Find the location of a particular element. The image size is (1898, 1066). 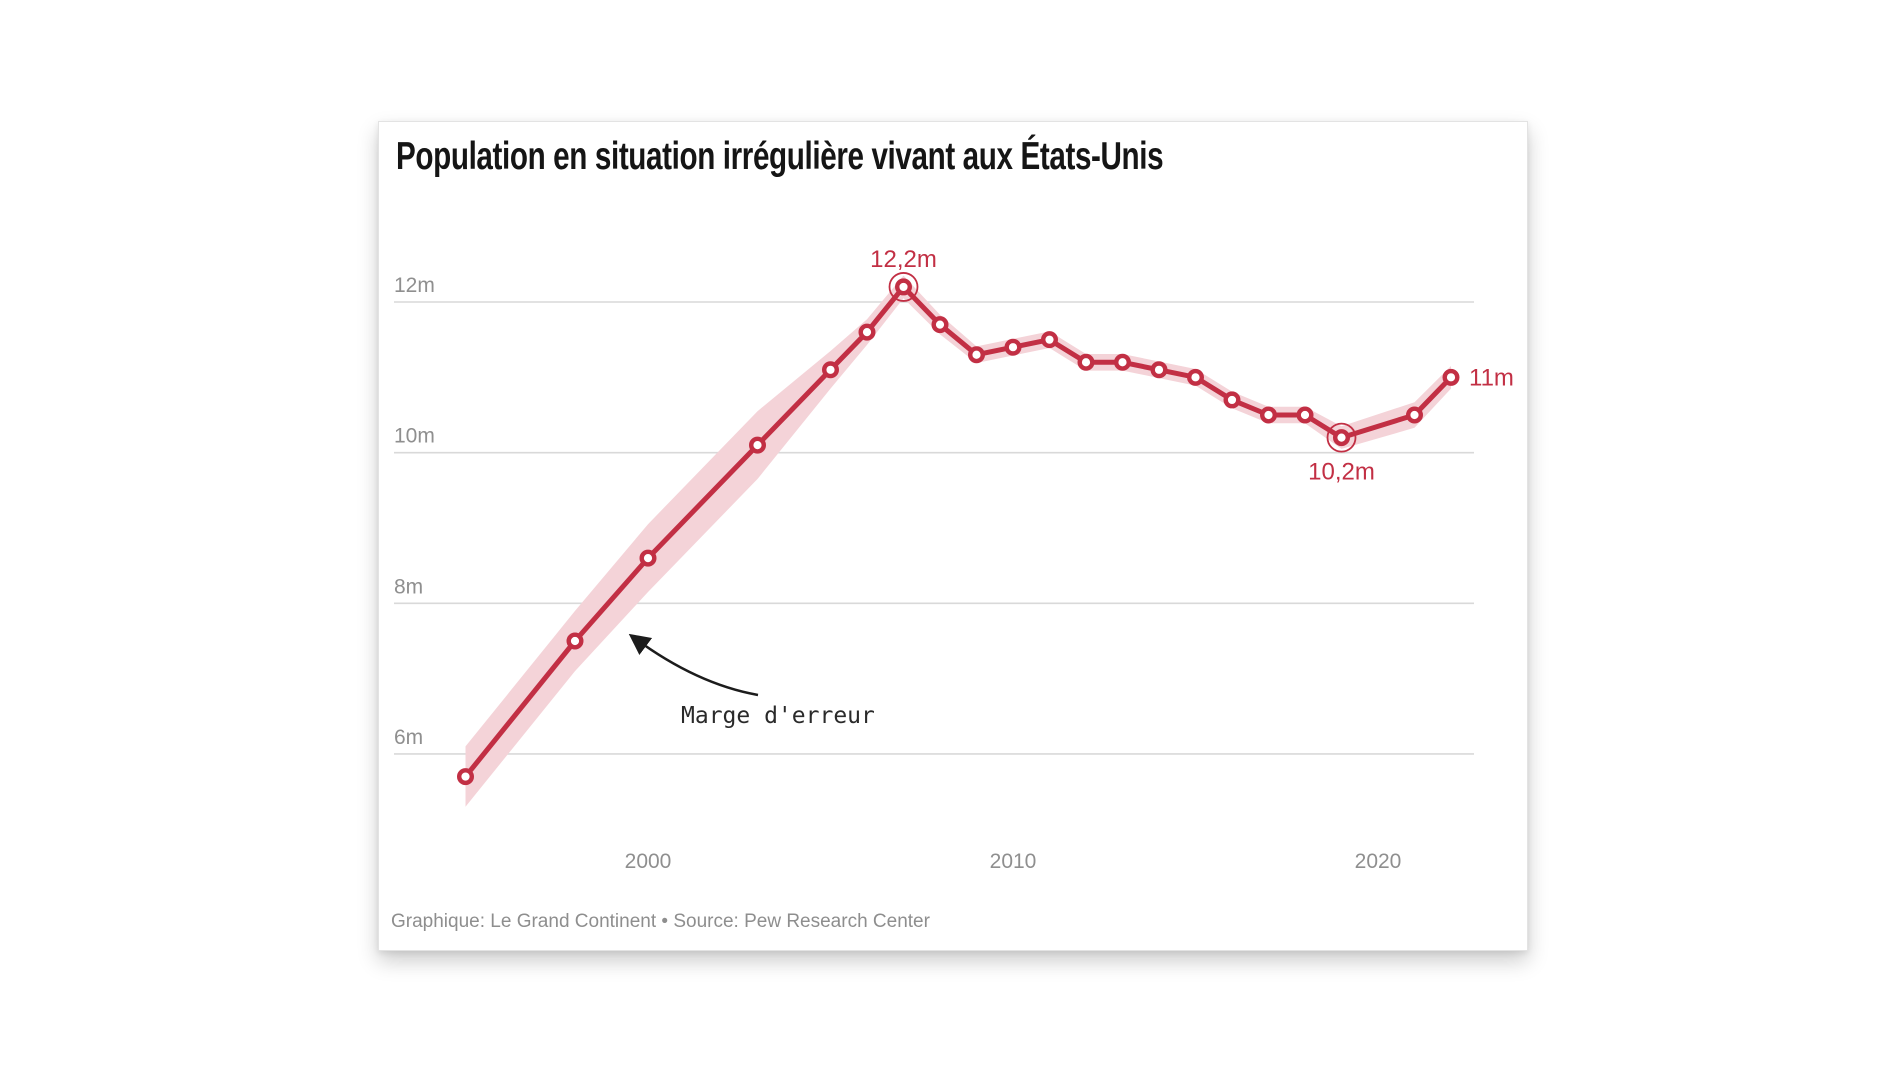

y-axis-tick-6m: 6m is located at coordinates (408, 737).